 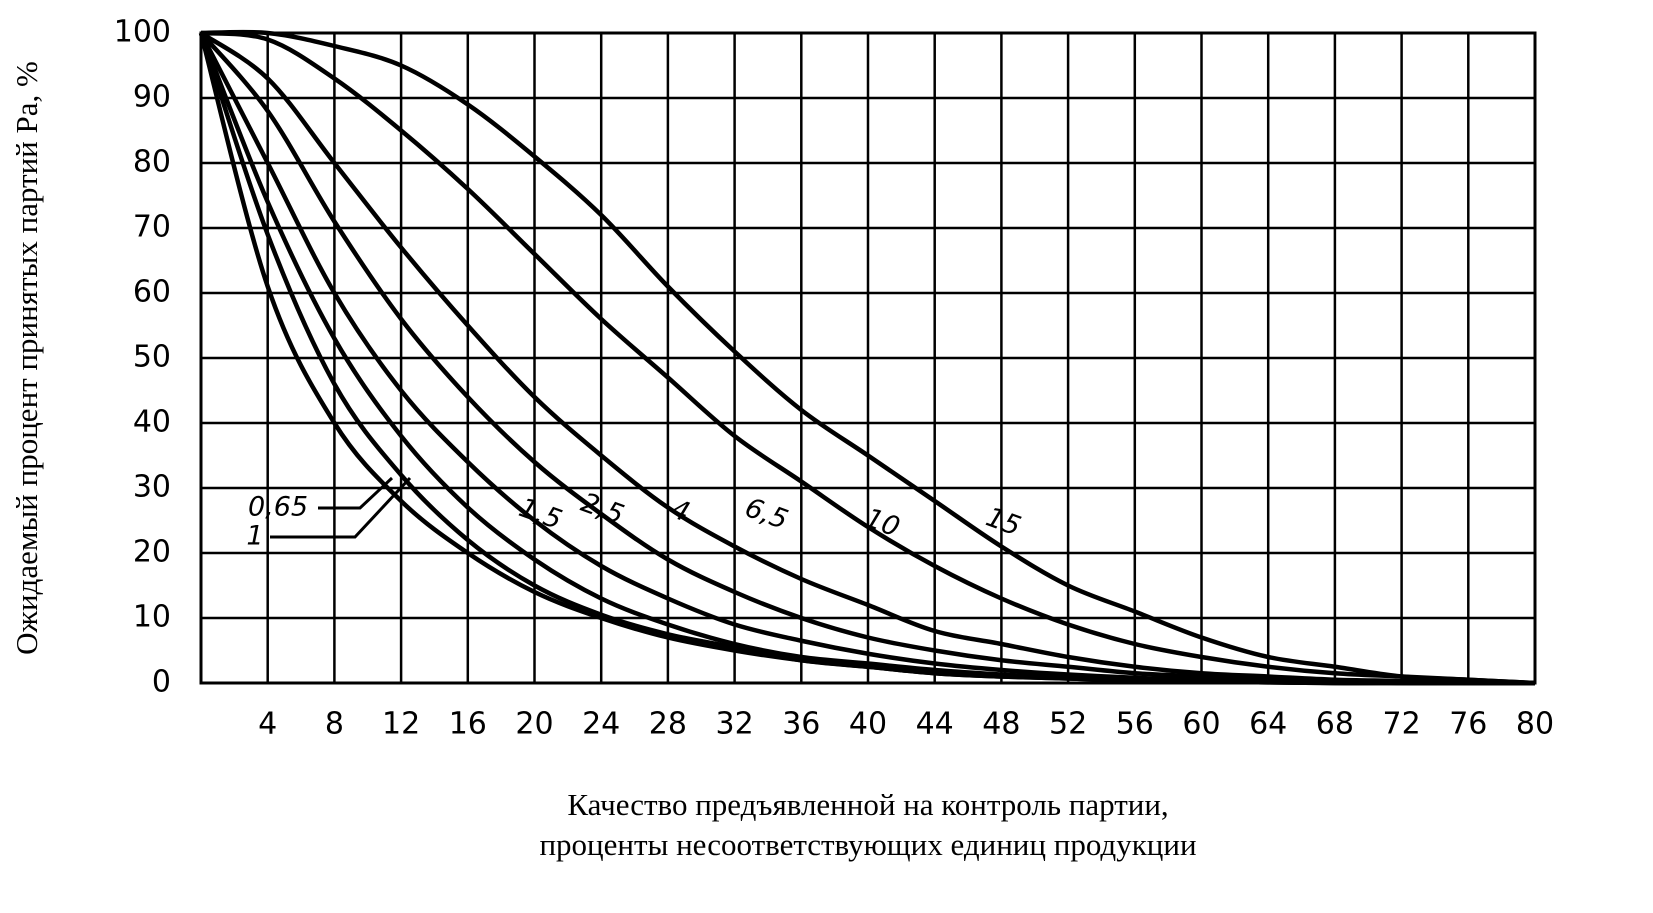 I want to click on x-tick-label: 44, so click(x=935, y=724).